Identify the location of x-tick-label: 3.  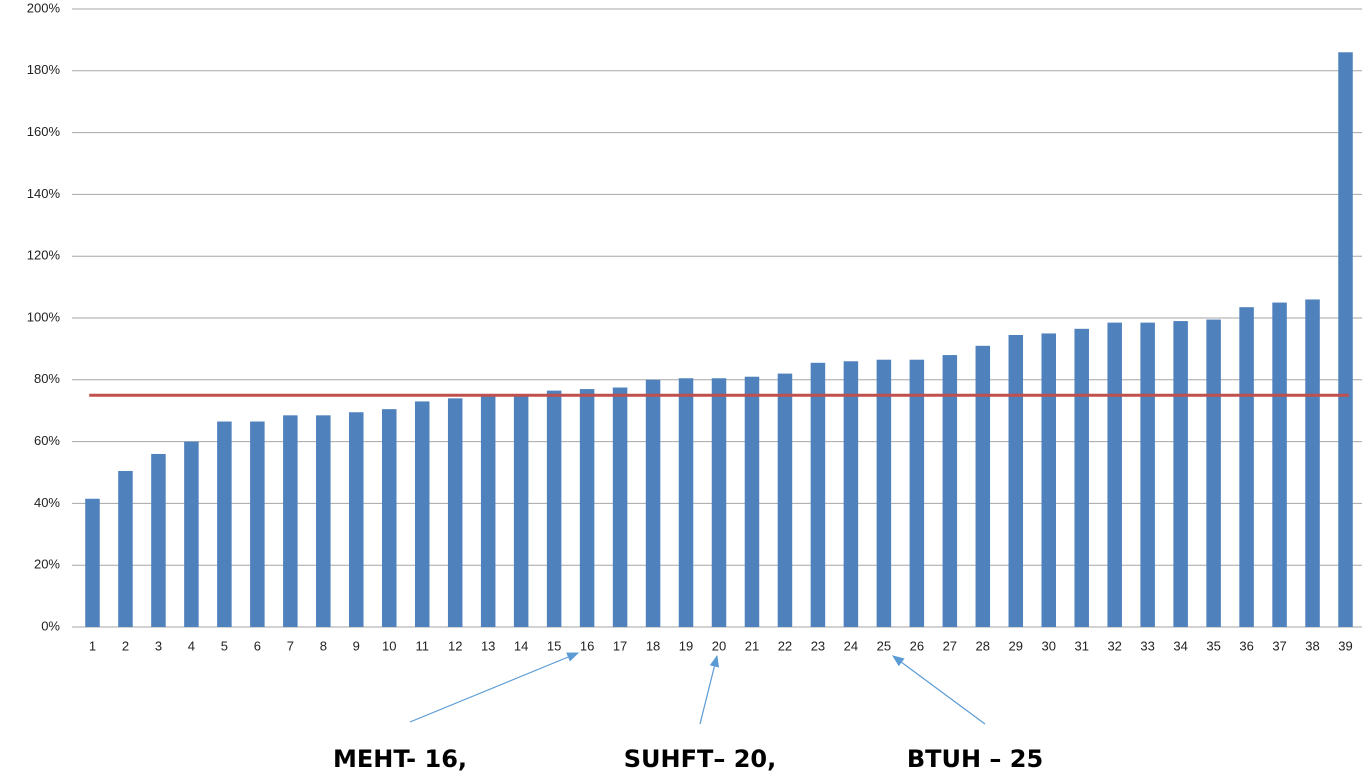
(158, 645).